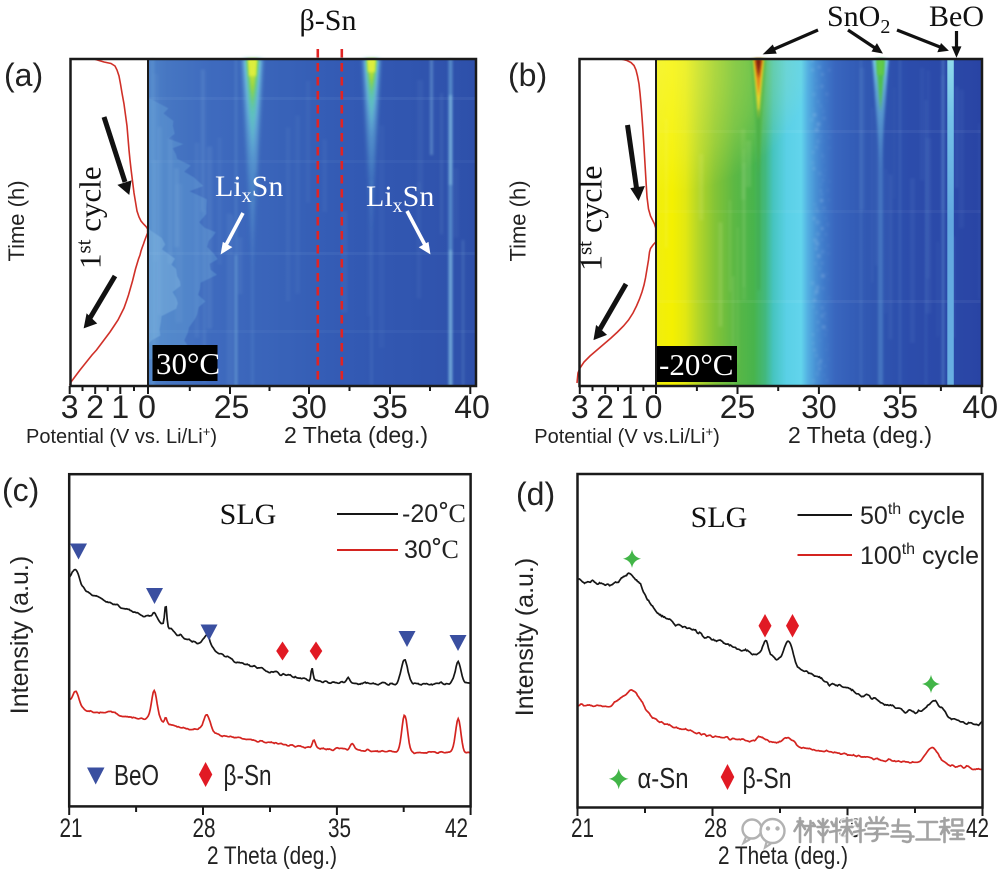  I want to click on svg-text: 100th cycle, so click(919, 555).